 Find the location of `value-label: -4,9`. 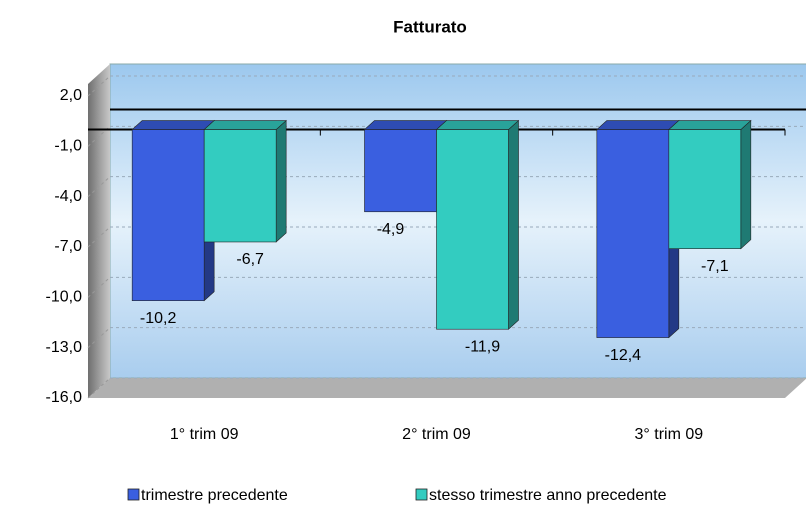

value-label: -4,9 is located at coordinates (391, 229).